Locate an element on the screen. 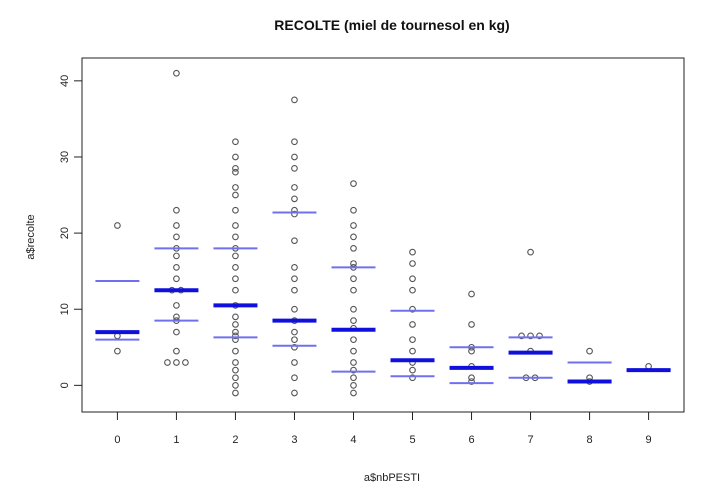 This screenshot has width=704, height=488. x-tick-label: 1 is located at coordinates (176, 440).